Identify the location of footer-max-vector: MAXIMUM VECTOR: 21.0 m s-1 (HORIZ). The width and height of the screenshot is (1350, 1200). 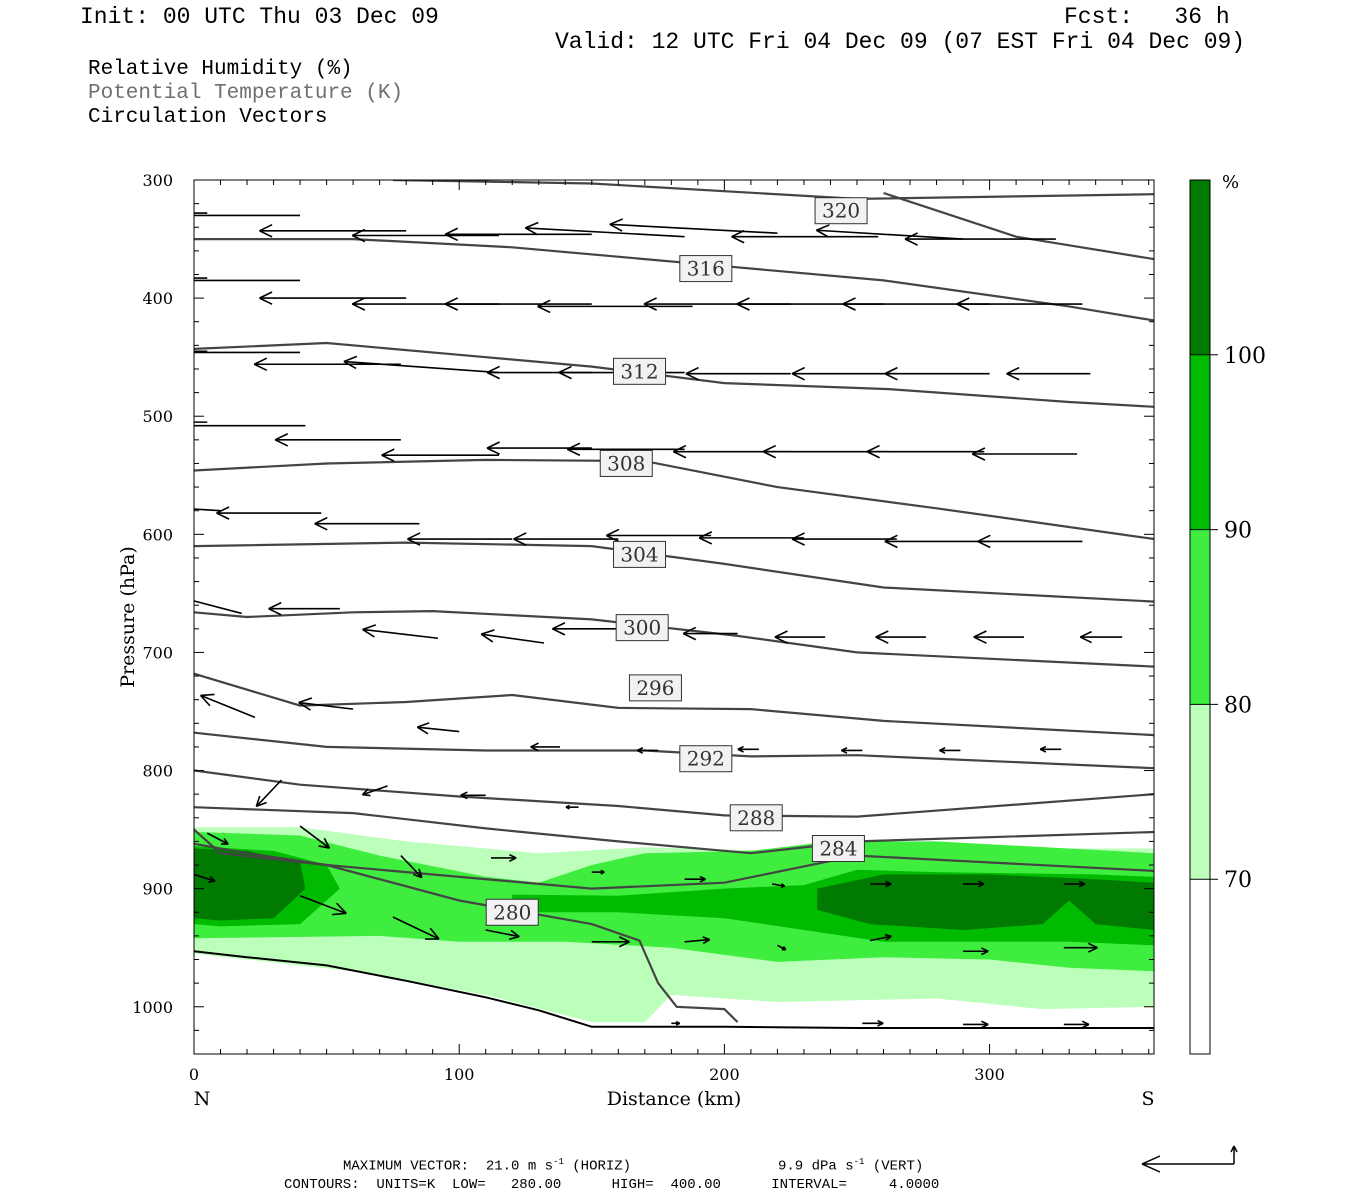
(487, 1166).